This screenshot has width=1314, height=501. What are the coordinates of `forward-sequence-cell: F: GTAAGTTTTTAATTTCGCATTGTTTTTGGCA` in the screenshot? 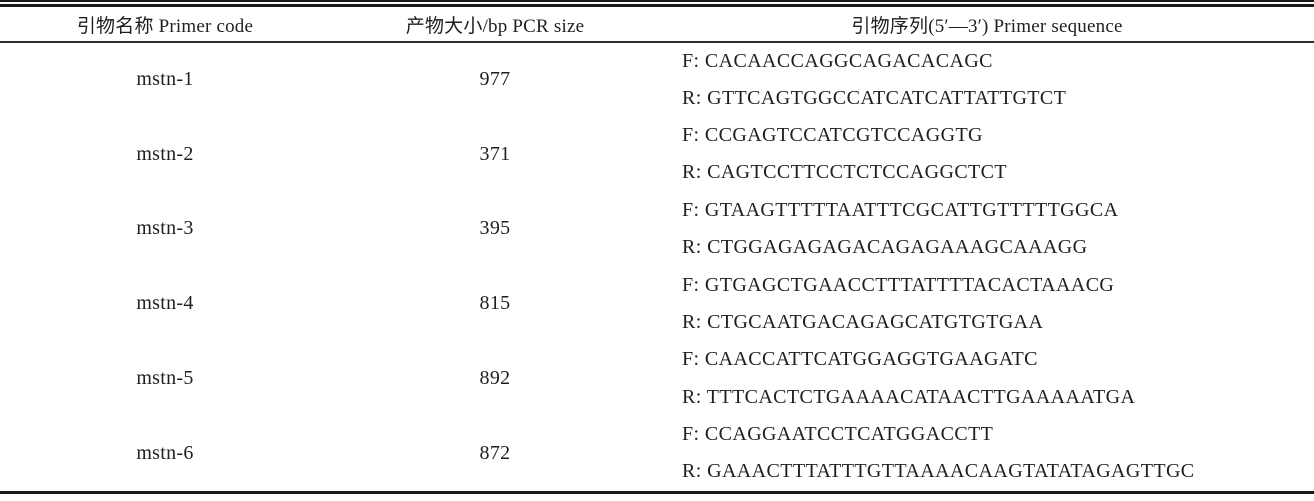 It's located at (900, 209).